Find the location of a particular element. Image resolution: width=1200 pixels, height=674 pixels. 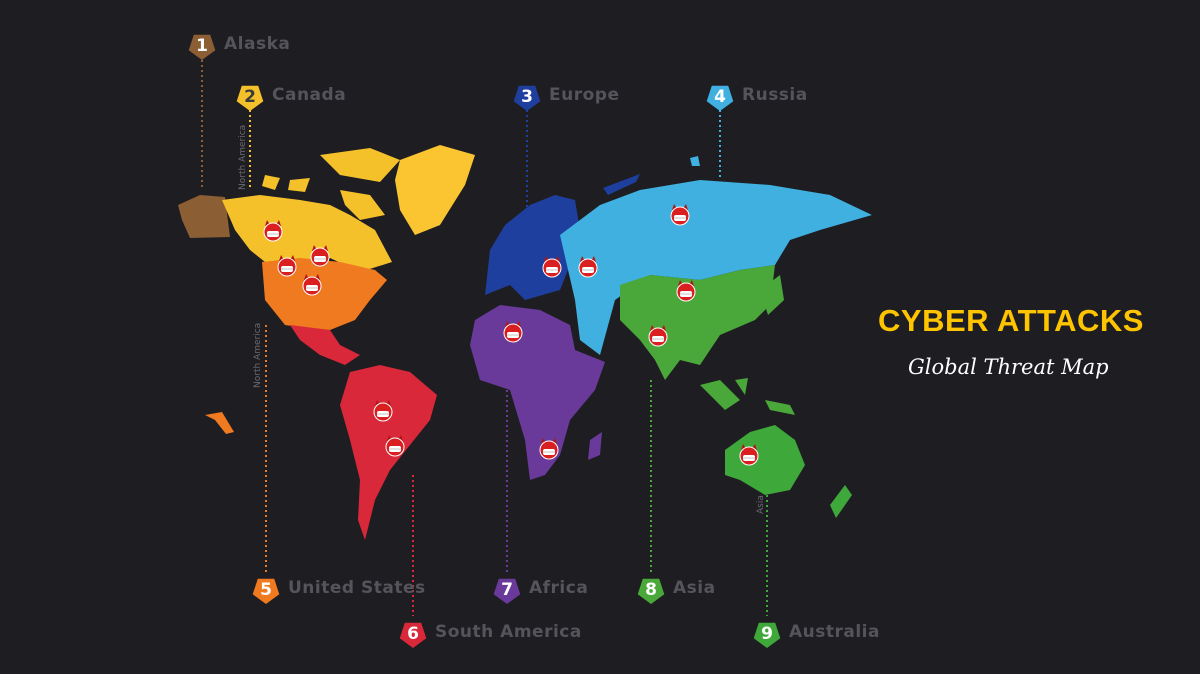

map-south-america is located at coordinates (363, 432).